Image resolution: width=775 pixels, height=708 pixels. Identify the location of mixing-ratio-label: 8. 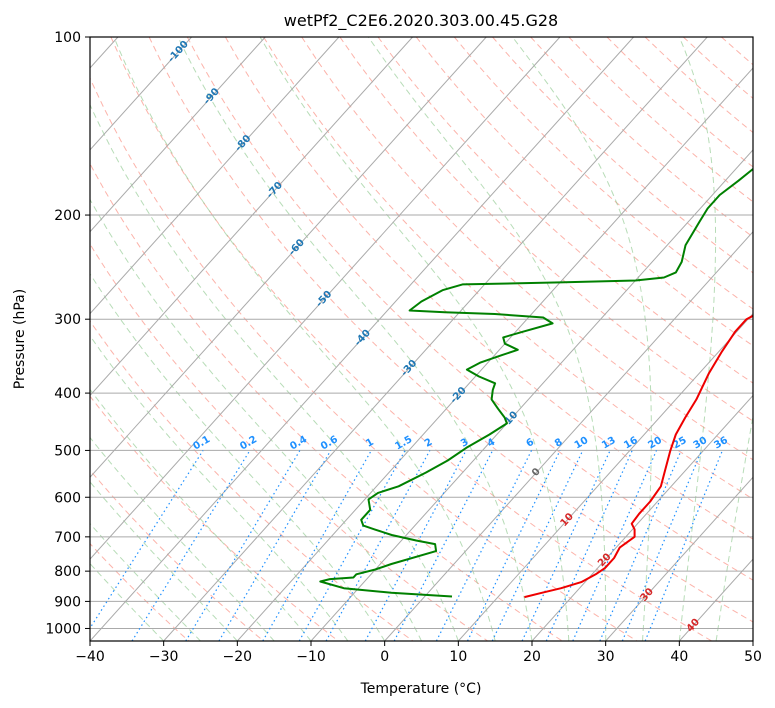
(559, 443).